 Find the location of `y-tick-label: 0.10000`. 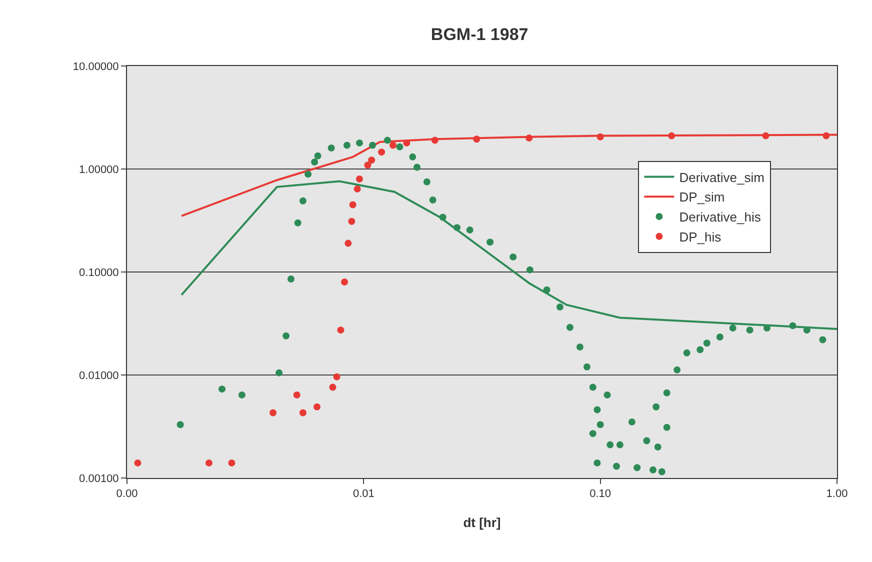

y-tick-label: 0.10000 is located at coordinates (99, 272).